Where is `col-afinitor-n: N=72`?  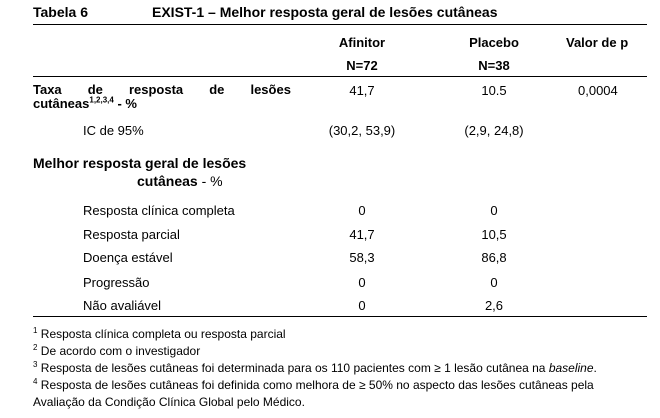
col-afinitor-n: N=72 is located at coordinates (362, 65).